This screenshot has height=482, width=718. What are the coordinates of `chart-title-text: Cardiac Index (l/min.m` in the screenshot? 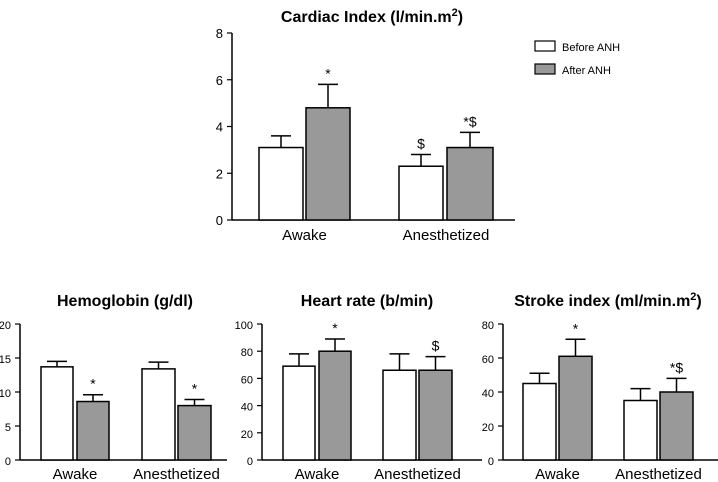 It's located at (366, 17).